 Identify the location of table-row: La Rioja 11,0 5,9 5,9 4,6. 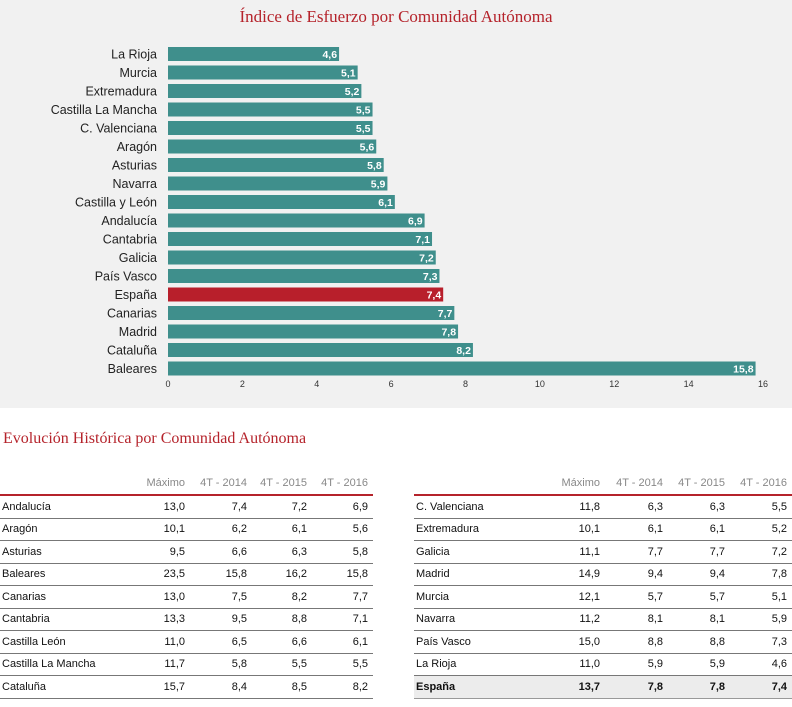
(603, 664).